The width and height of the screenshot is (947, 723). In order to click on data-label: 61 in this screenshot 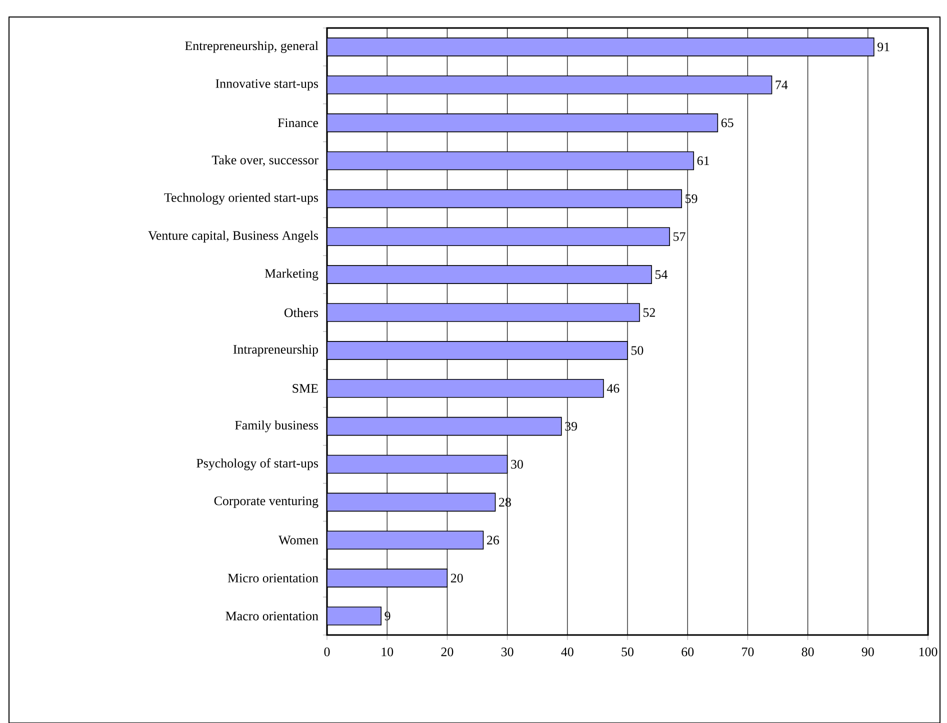, I will do `click(703, 161)`.